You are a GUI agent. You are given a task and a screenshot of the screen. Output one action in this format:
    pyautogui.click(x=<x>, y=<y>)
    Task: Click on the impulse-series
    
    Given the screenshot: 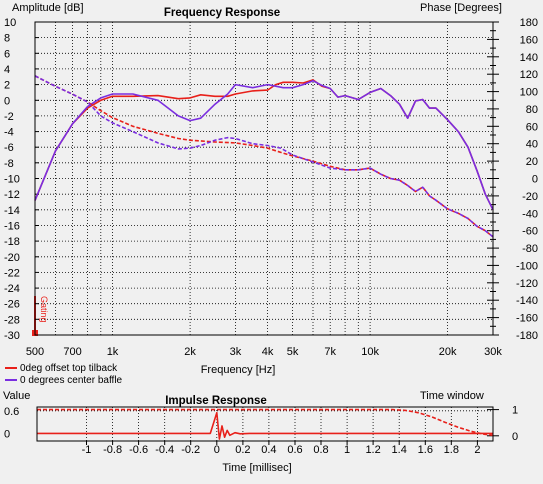 What is the action you would take?
    pyautogui.click(x=265, y=424)
    